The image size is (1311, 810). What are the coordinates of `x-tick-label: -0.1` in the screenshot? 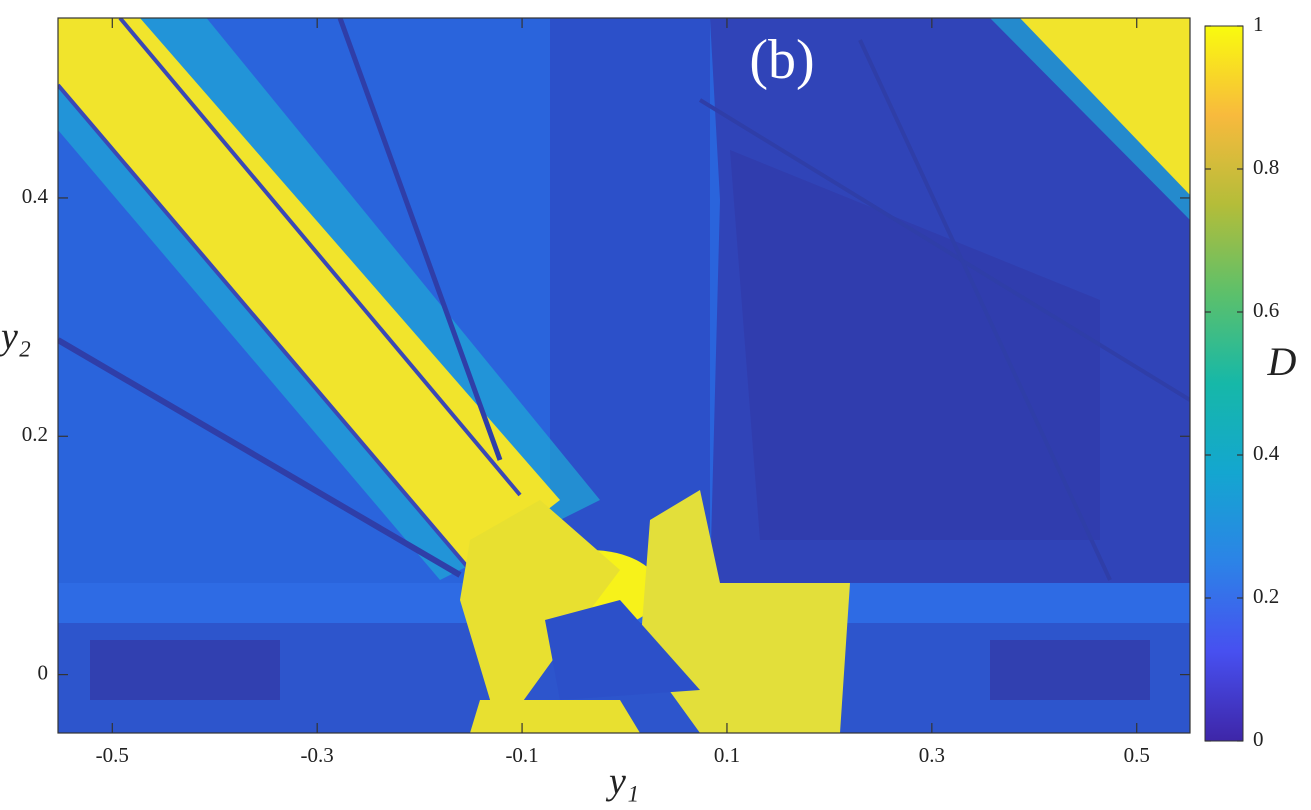 It's located at (521, 755).